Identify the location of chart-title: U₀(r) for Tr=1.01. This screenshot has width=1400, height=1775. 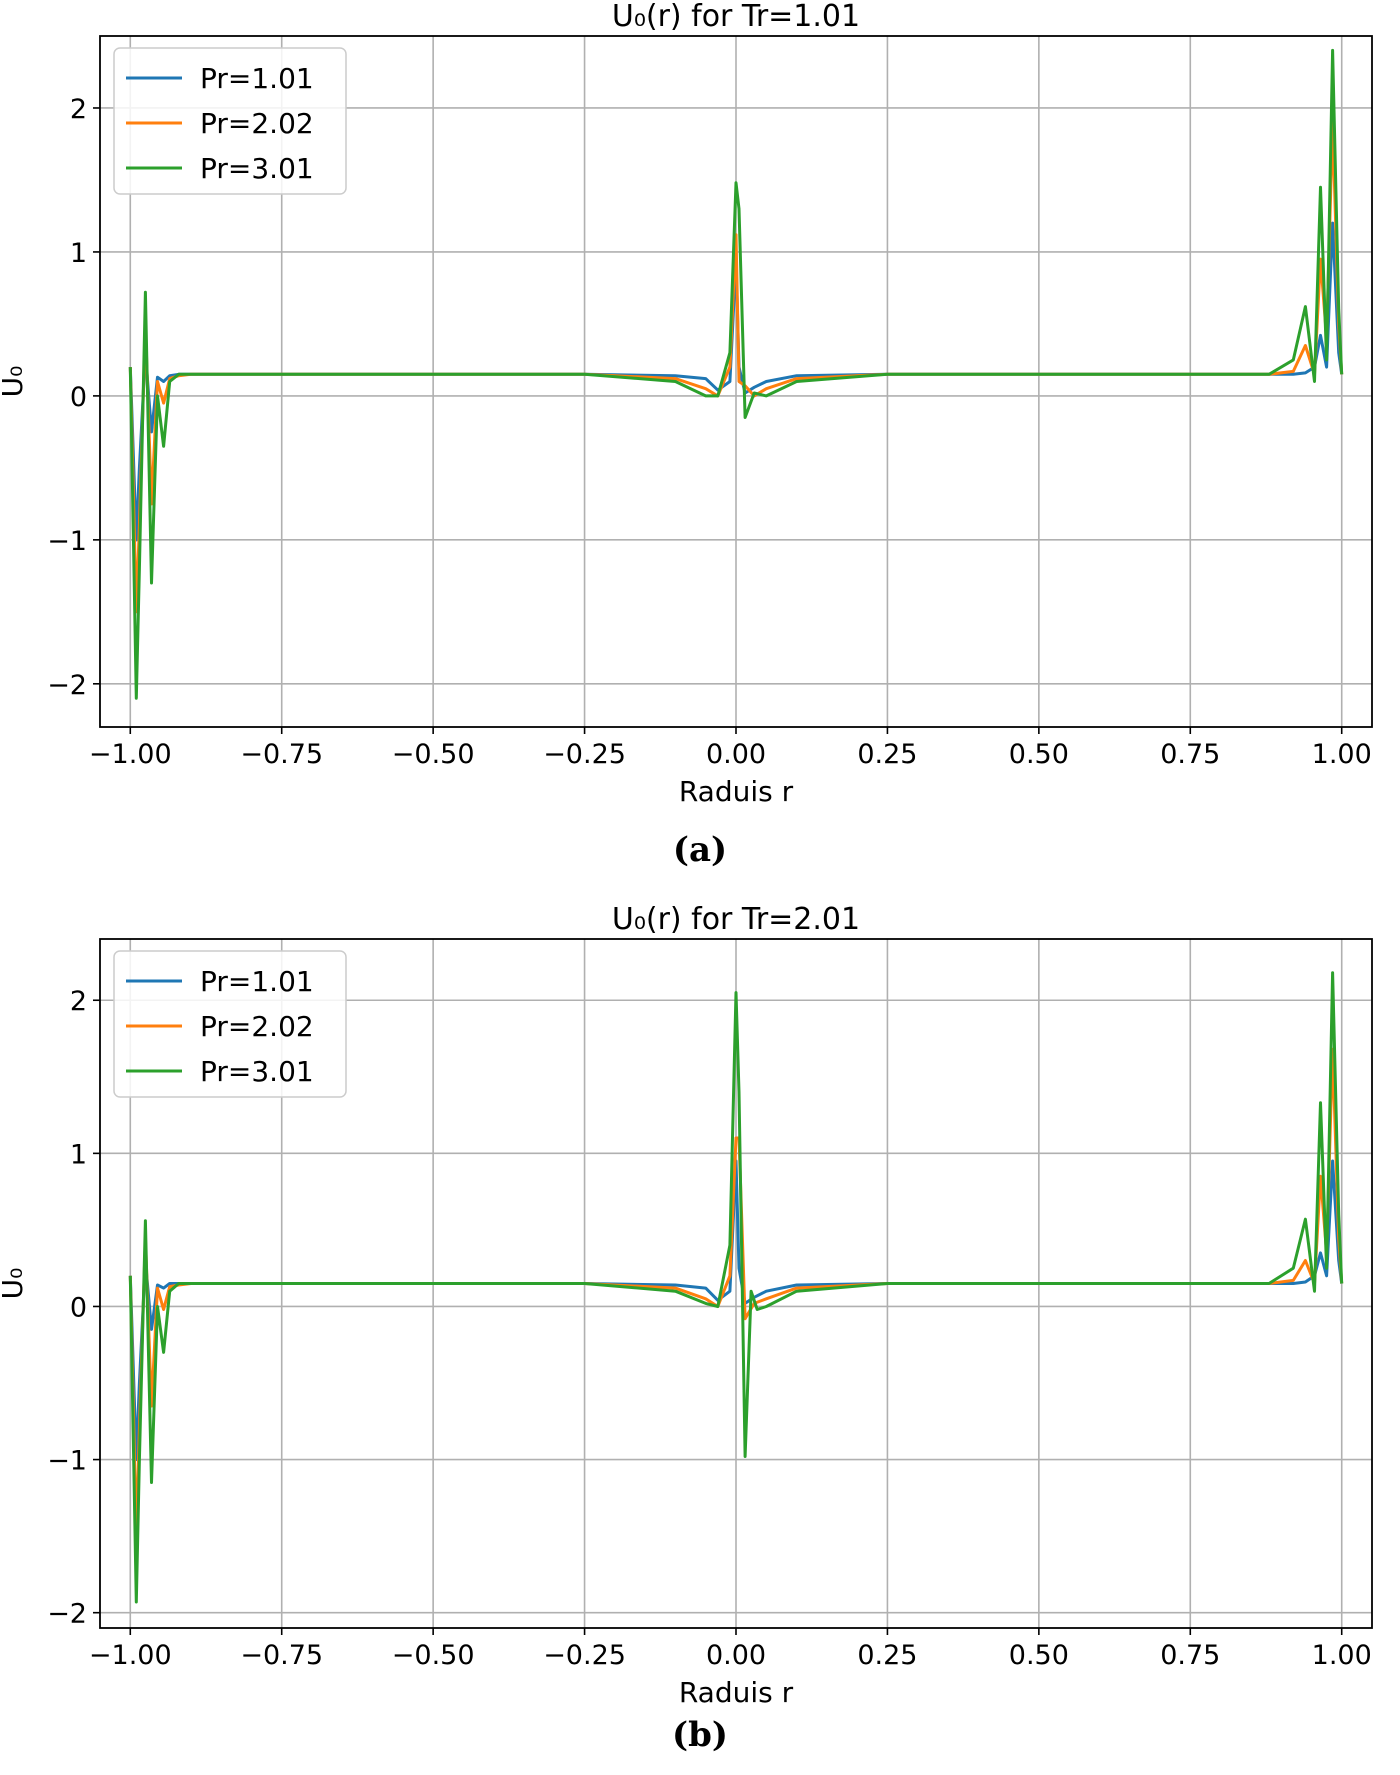
(736, 17).